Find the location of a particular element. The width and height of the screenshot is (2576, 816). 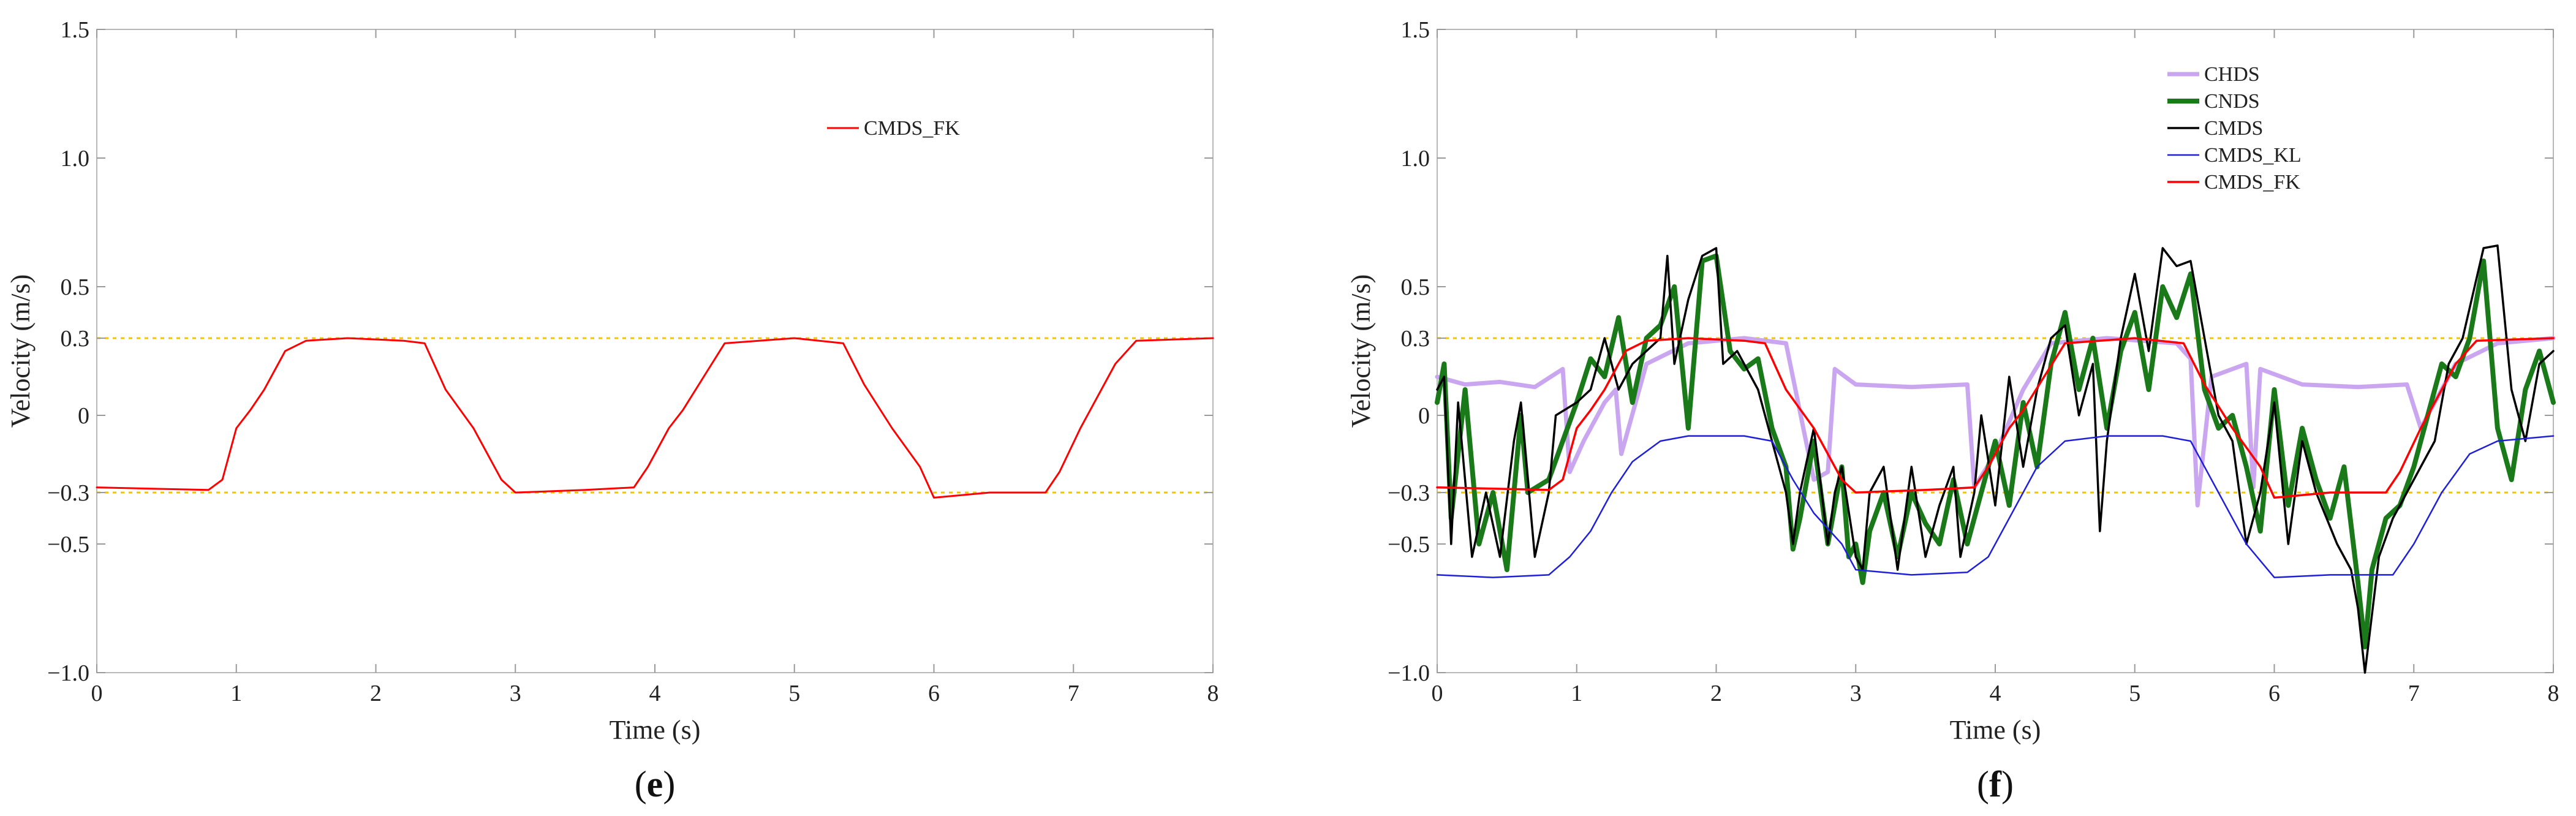

panel-label: (e) is located at coordinates (655, 784).